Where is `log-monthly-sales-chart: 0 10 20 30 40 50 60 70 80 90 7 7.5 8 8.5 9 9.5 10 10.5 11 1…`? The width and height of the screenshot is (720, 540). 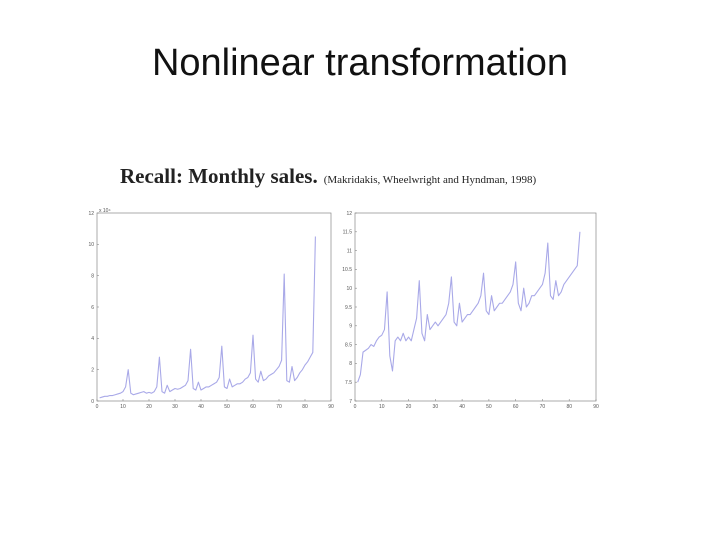
log-monthly-sales-chart: 0 10 20 30 40 50 60 70 80 90 7 7.5 8 8.5 9 9.5 10 10.5 11 1… is located at coordinates (470, 310).